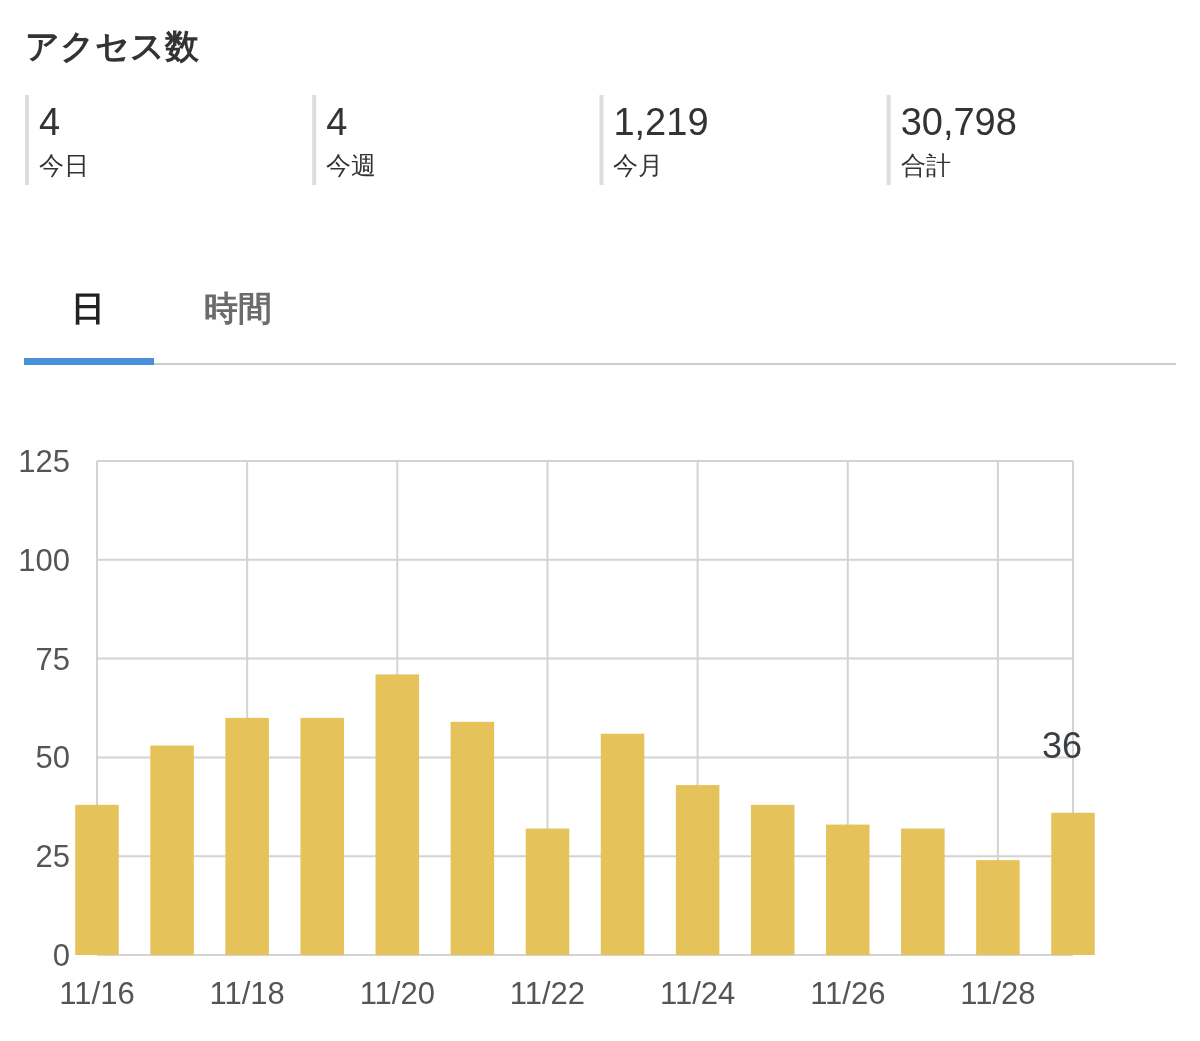 Image resolution: width=1200 pixels, height=1041 pixels. I want to click on y-tick-label: 0, so click(61, 955).